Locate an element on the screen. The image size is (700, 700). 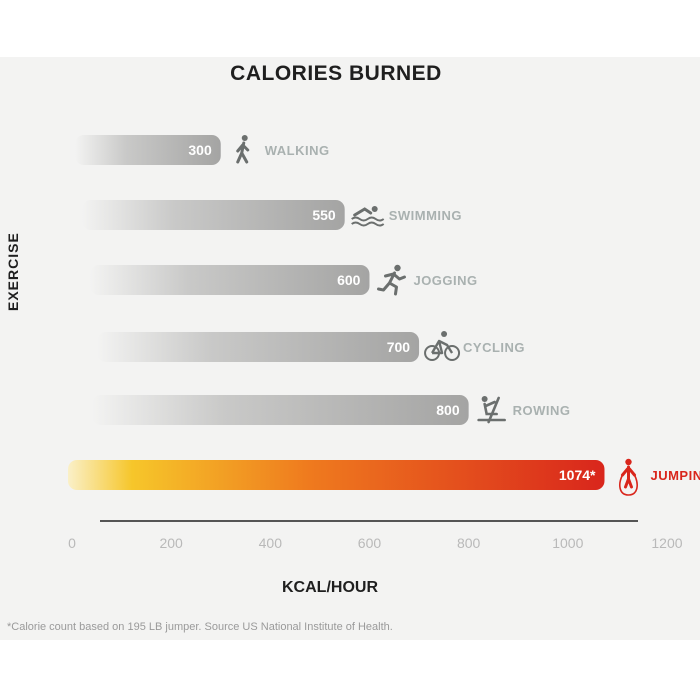
x-tick-label: 800 is located at coordinates (469, 543).